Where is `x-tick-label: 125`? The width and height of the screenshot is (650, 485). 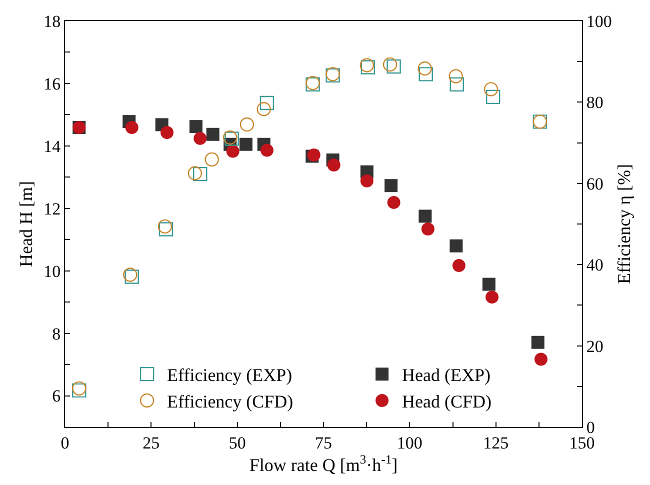
x-tick-label: 125 is located at coordinates (496, 442).